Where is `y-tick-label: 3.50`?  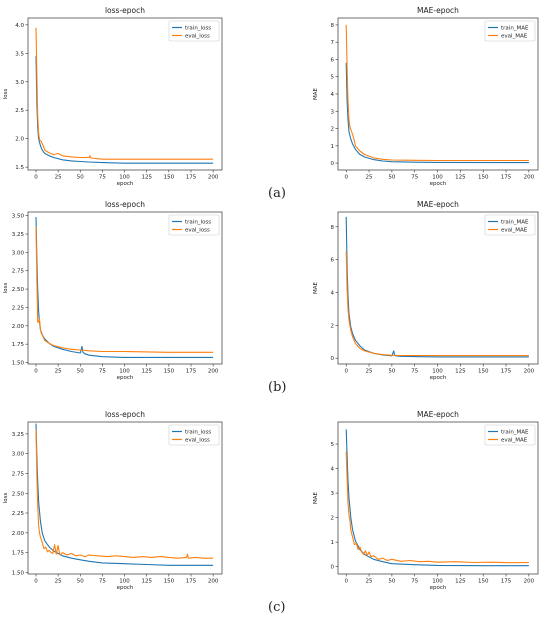
y-tick-label: 3.50 is located at coordinates (18, 217).